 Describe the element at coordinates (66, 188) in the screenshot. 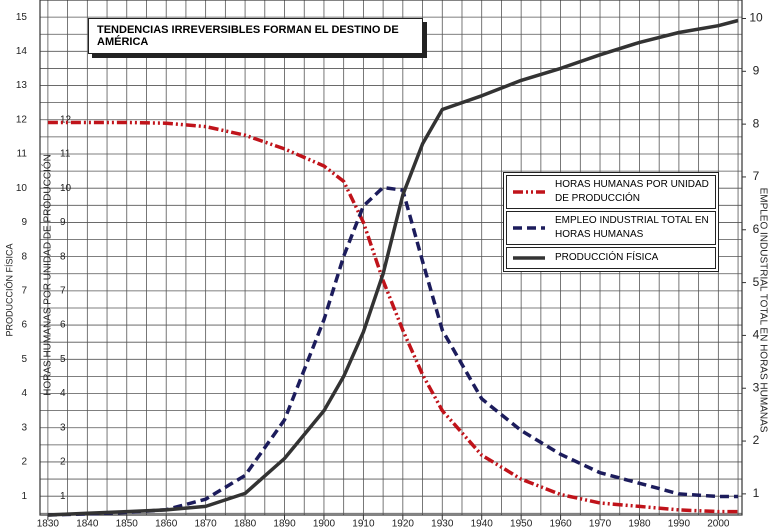

I see `y-inner-tick-label: 10` at that location.